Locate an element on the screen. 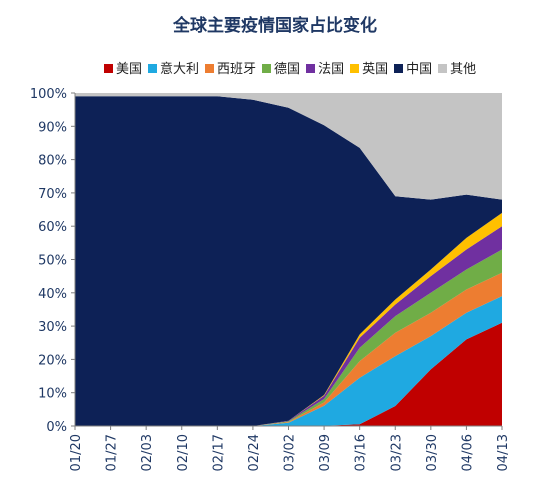 This screenshot has width=550, height=488. legend-label: 西班牙 is located at coordinates (237, 69).